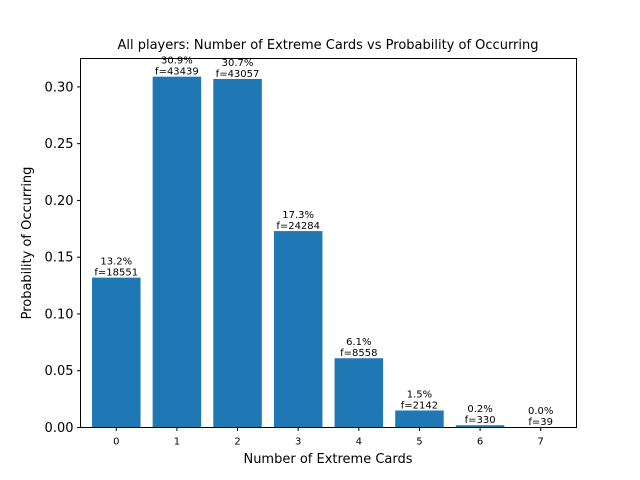  Describe the element at coordinates (59, 144) in the screenshot. I see `y-tick-label-0.25: 0.25` at that location.